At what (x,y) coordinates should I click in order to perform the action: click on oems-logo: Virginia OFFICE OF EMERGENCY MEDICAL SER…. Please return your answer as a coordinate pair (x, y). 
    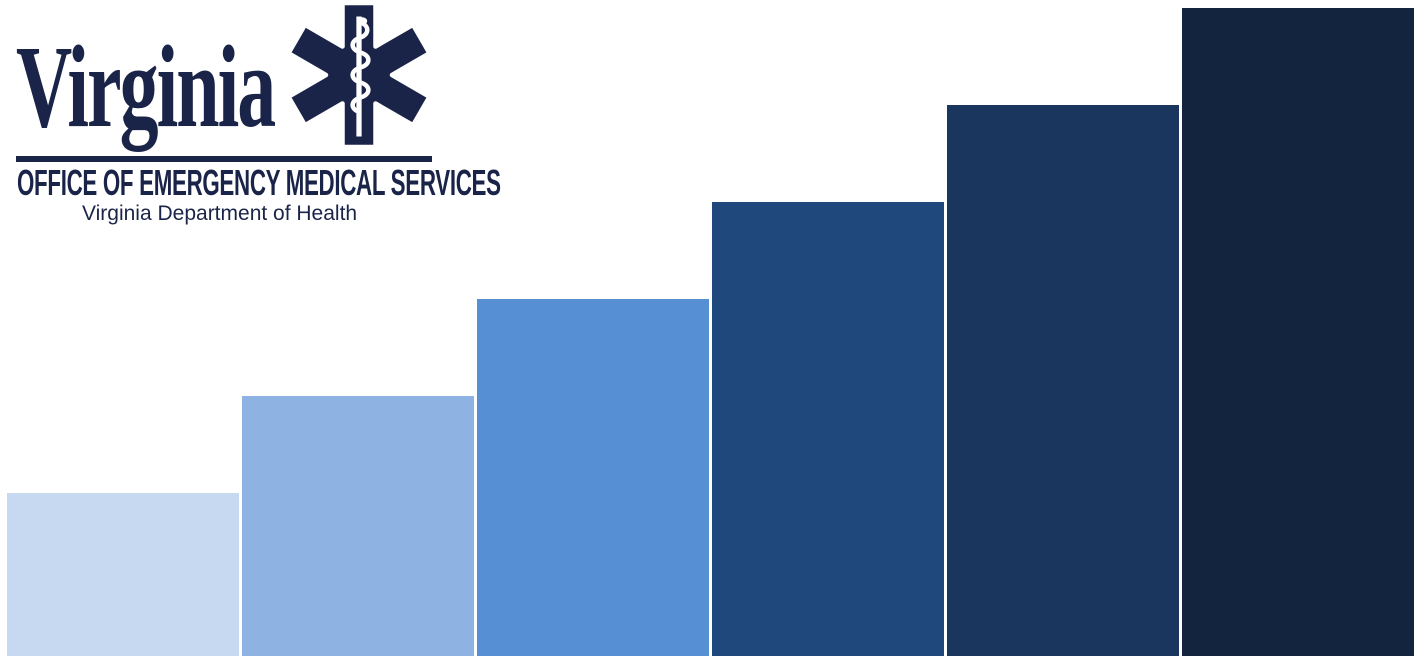
    Looking at the image, I should click on (256, 116).